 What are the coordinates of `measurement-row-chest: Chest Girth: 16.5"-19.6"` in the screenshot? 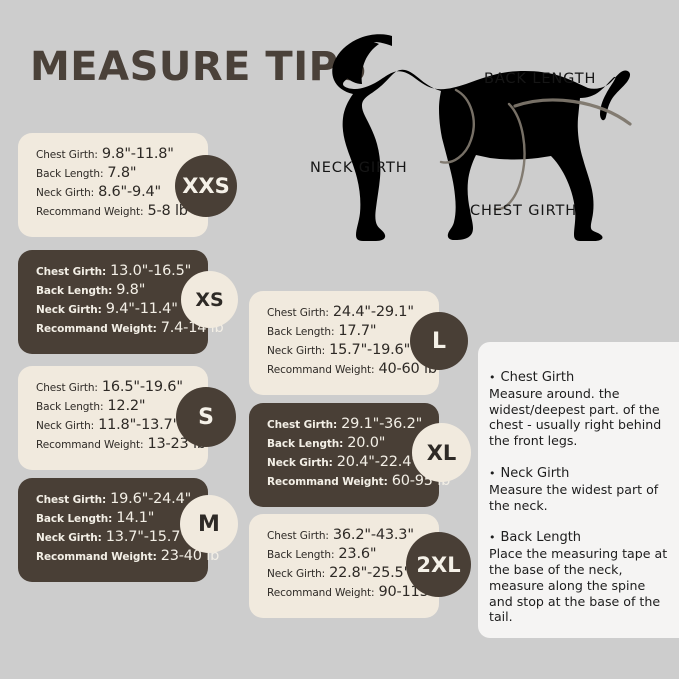 It's located at (121, 387).